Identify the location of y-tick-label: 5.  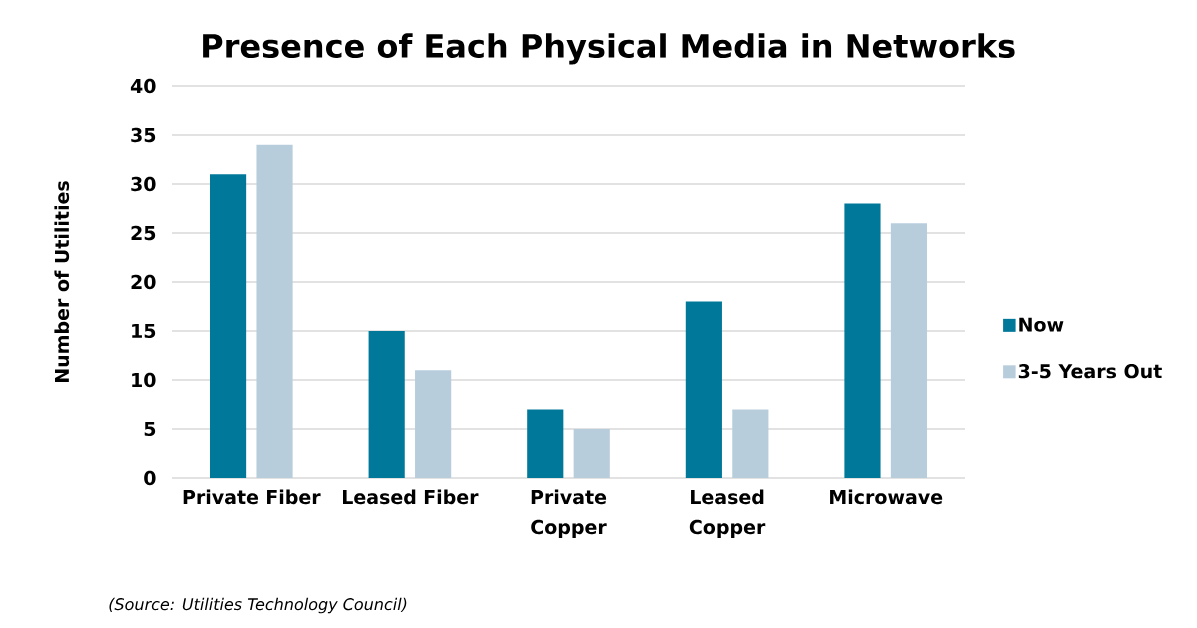
(150, 429).